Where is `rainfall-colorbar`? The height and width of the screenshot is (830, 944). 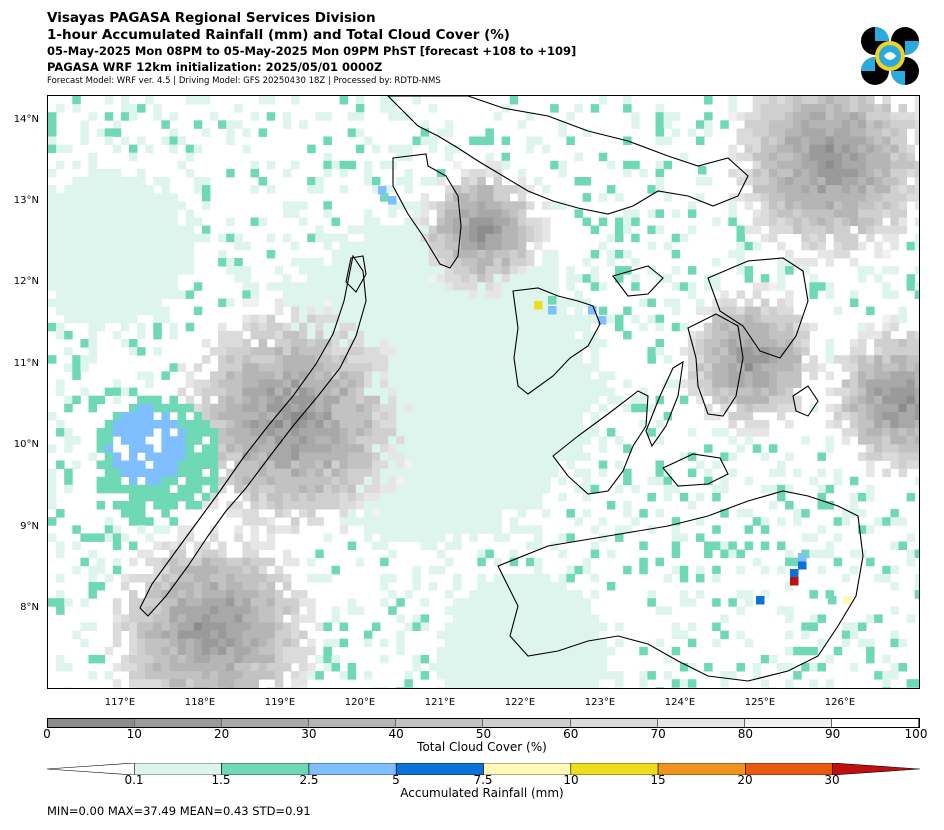
rainfall-colorbar is located at coordinates (483, 769).